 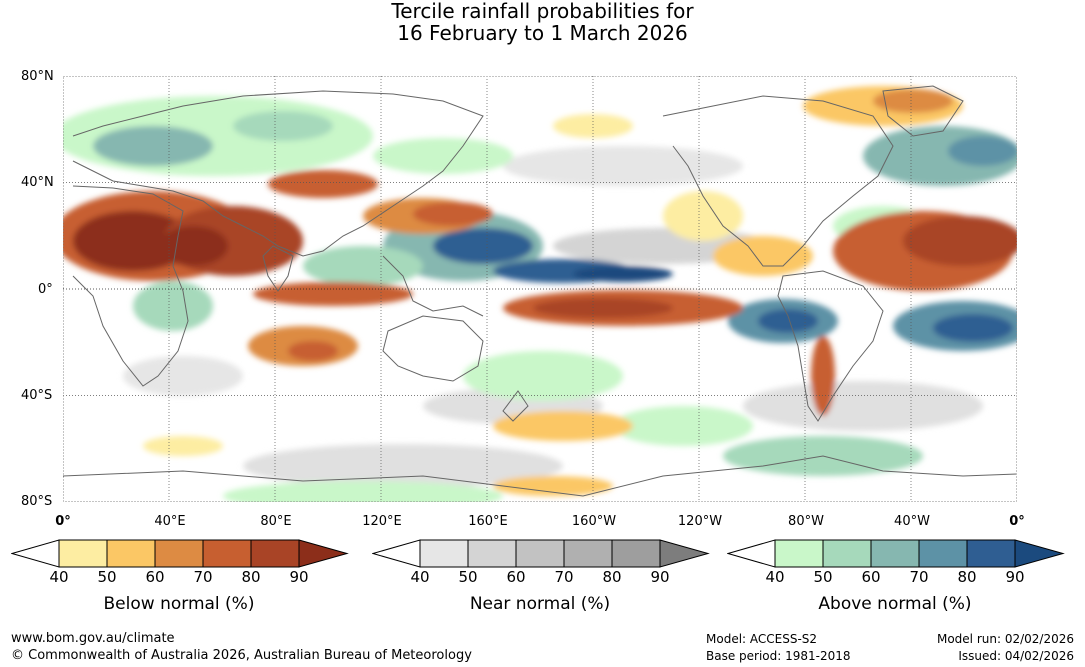 I want to click on lon-label-120e: 120°E, so click(x=382, y=521).